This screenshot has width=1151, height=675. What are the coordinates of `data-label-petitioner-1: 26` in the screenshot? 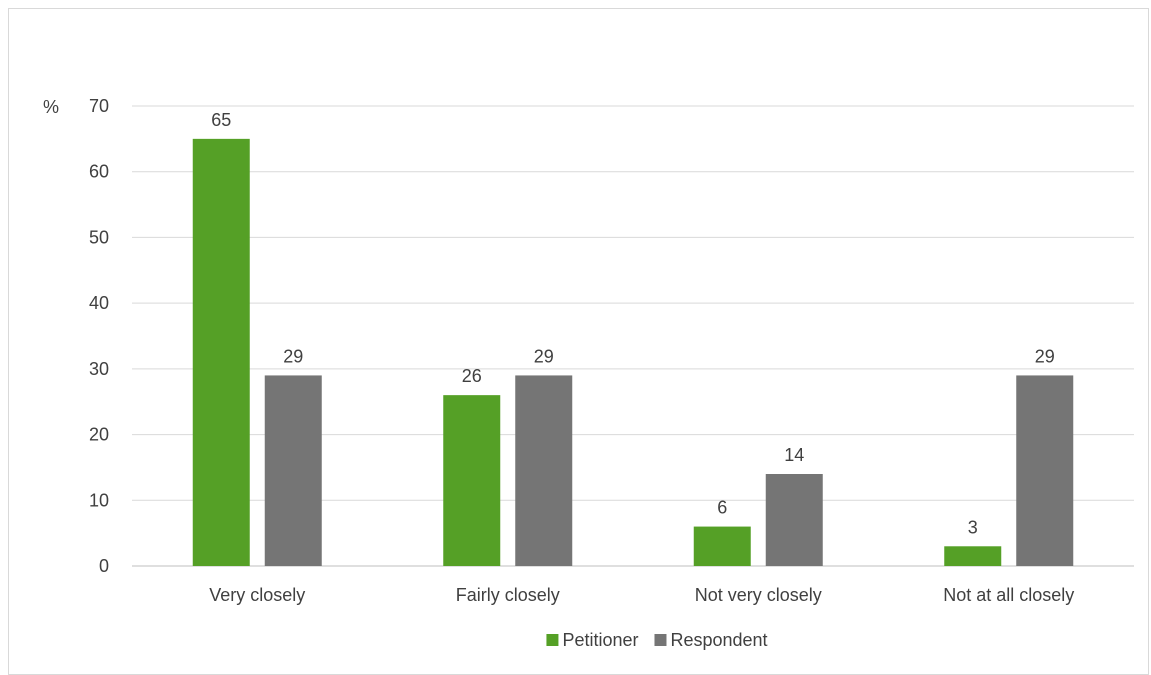 It's located at (472, 376).